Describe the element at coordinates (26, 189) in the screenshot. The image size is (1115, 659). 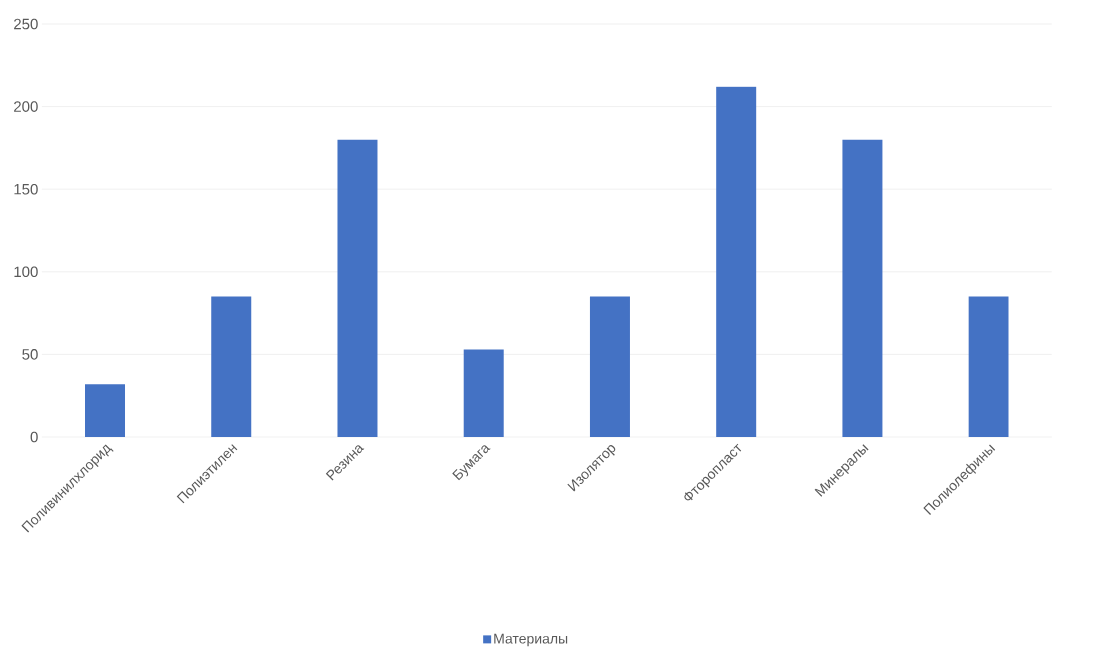
I see `y-tick-label: 150` at that location.